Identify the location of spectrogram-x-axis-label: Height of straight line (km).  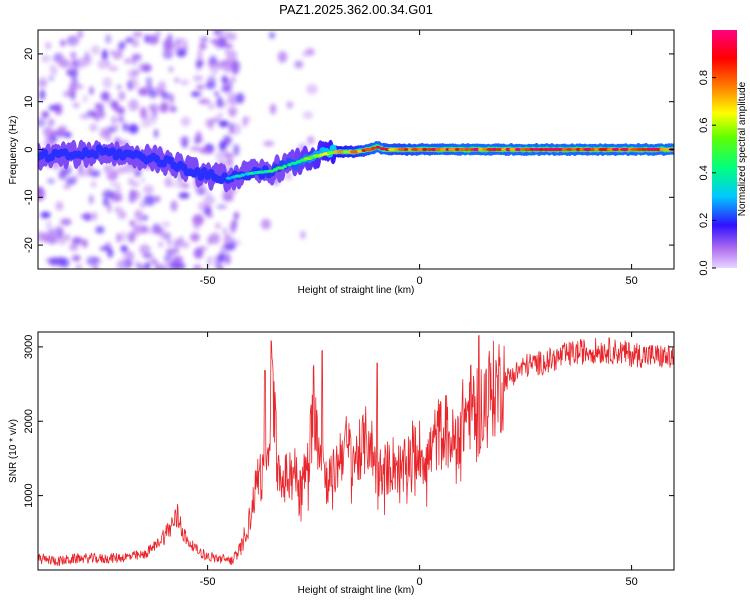
(356, 290).